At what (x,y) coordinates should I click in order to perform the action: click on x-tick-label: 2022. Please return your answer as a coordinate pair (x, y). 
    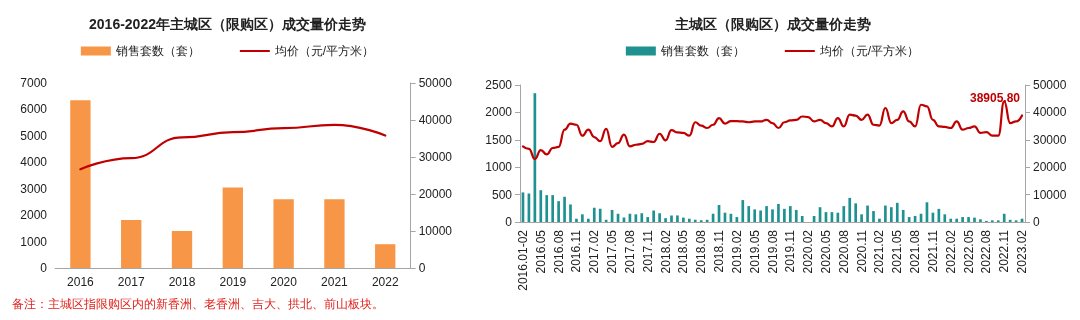
    Looking at the image, I should click on (385, 282).